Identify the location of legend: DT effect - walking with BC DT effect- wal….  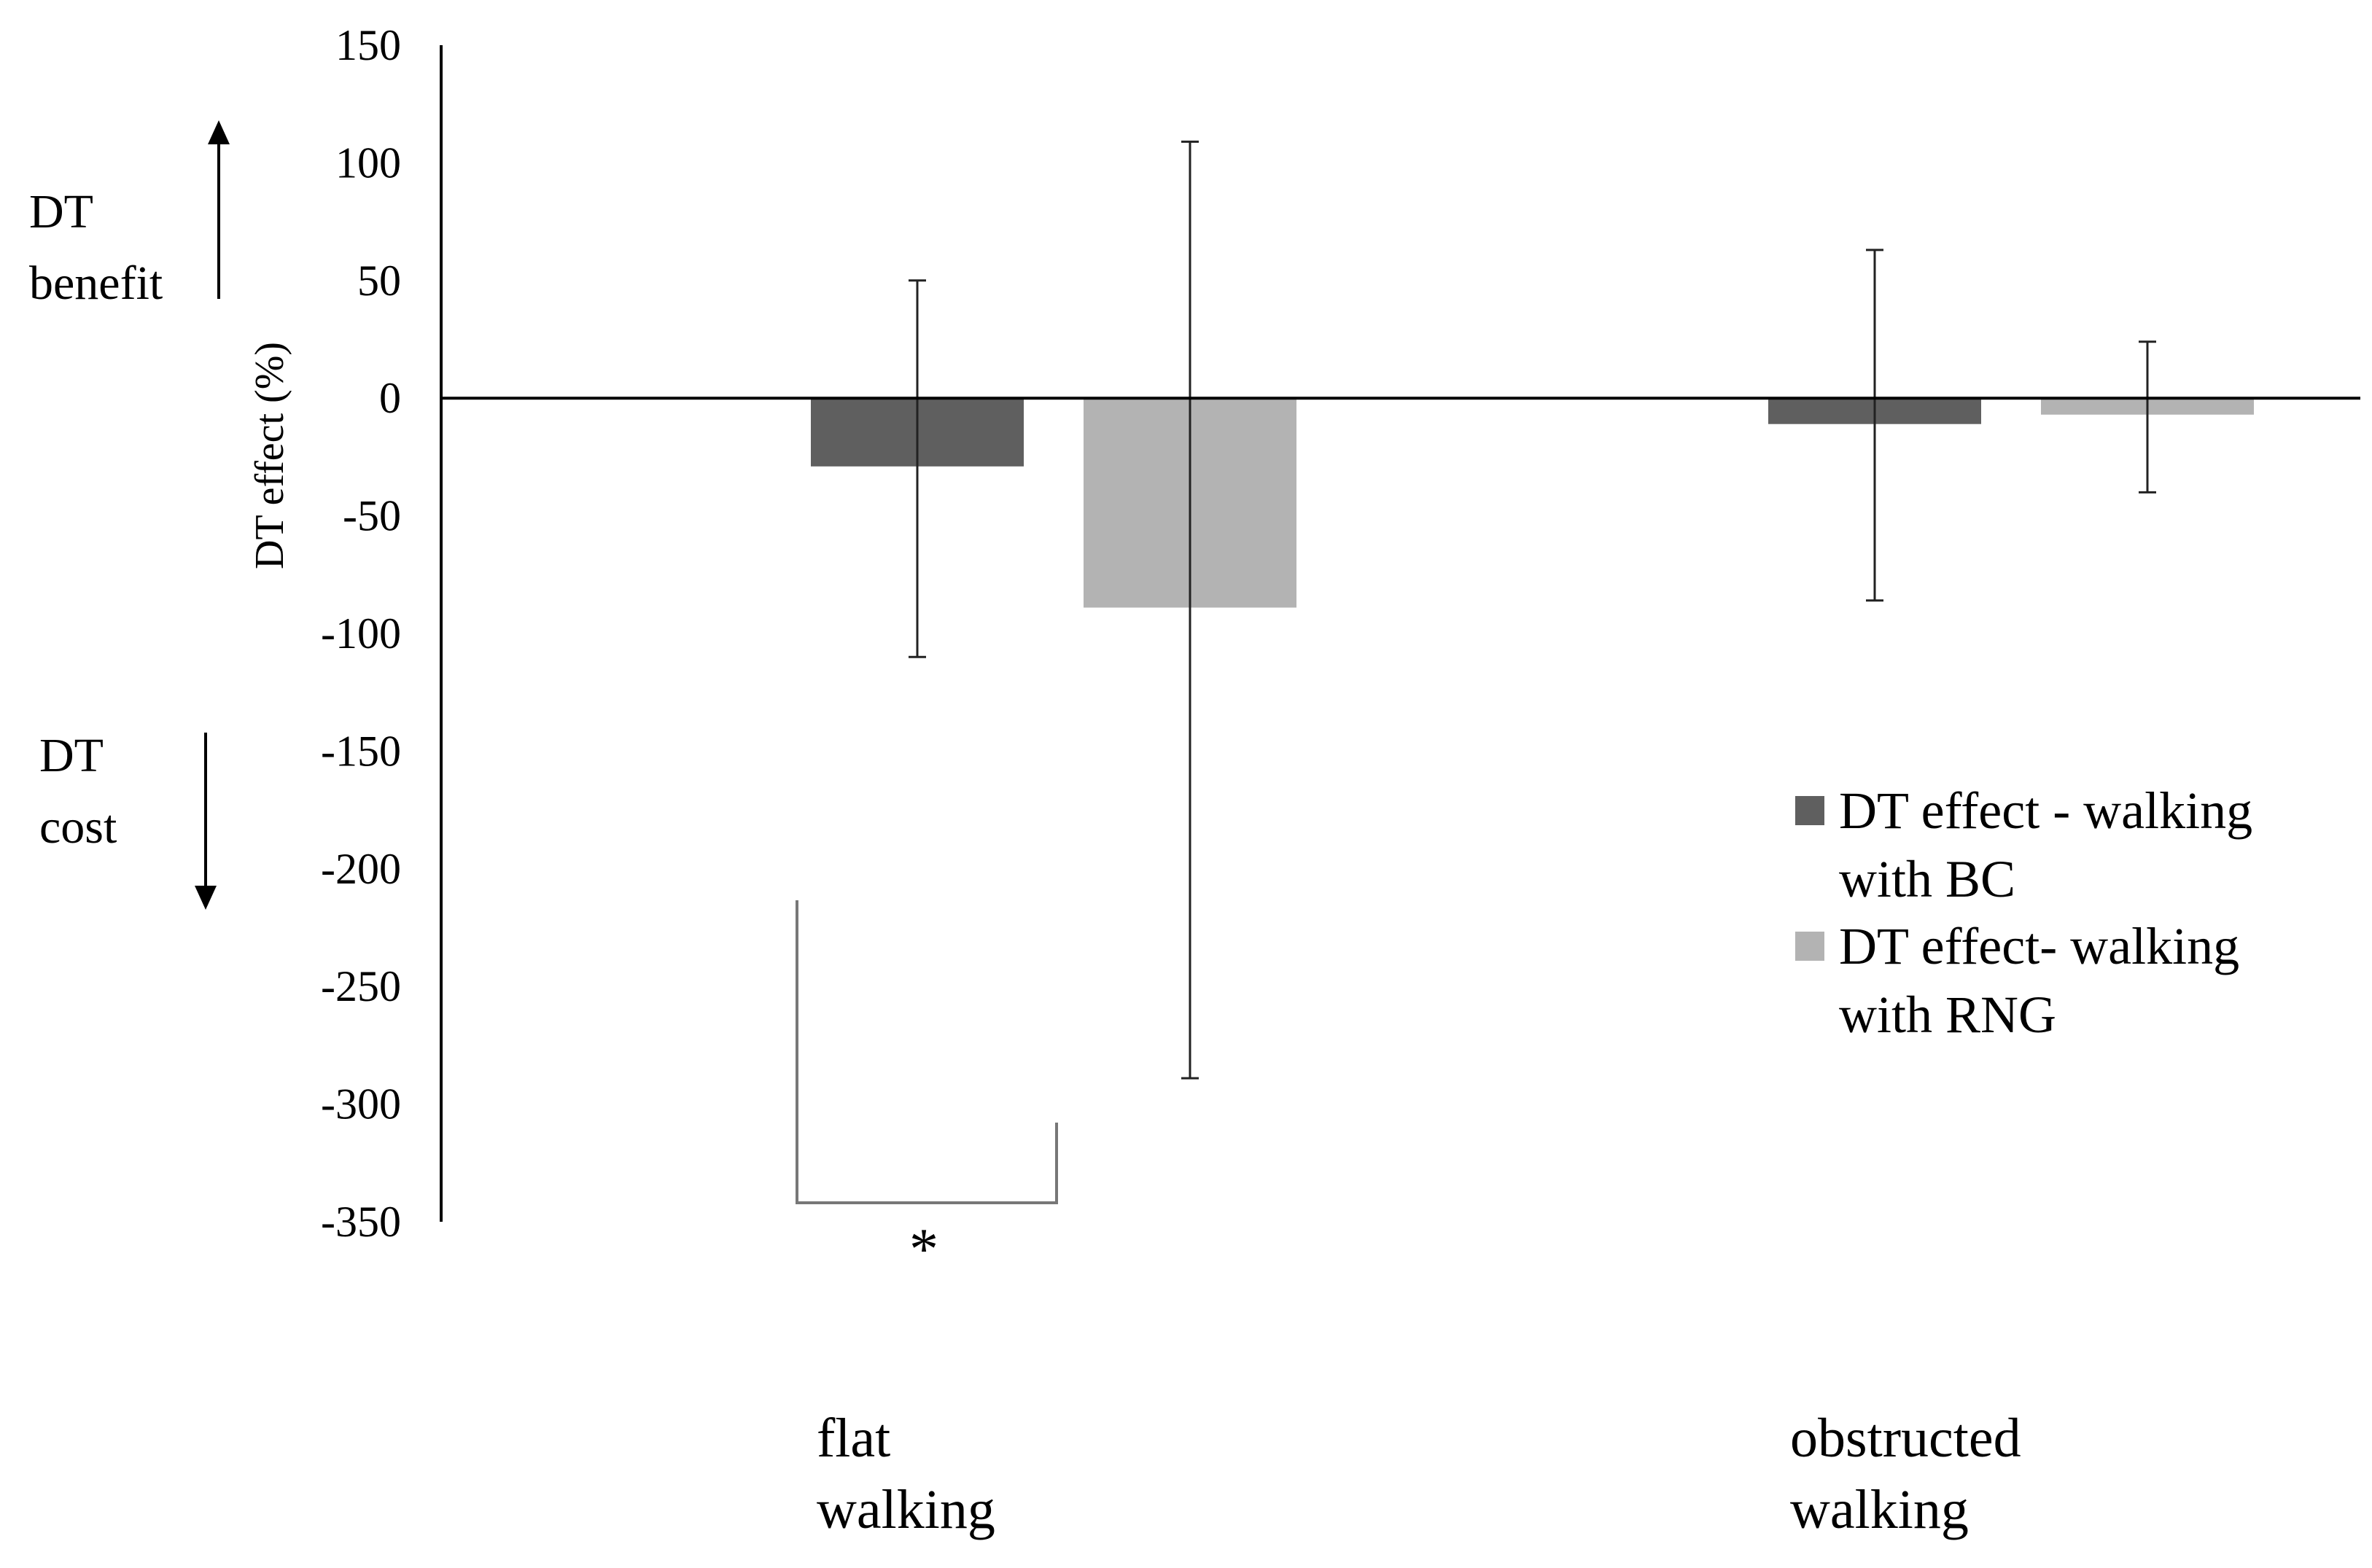
(2023, 913).